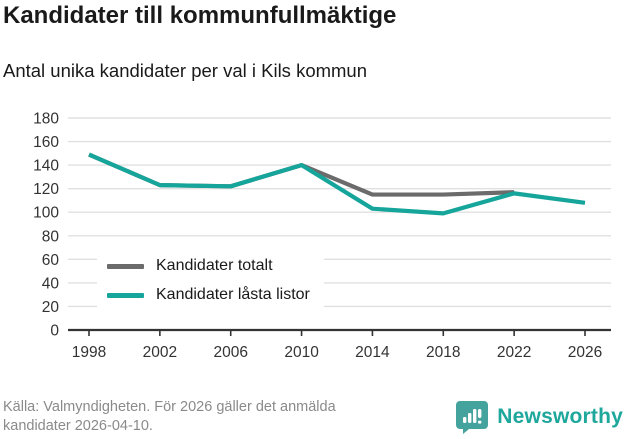 This screenshot has width=631, height=439. I want to click on x-tick-label: 1998, so click(89, 352).